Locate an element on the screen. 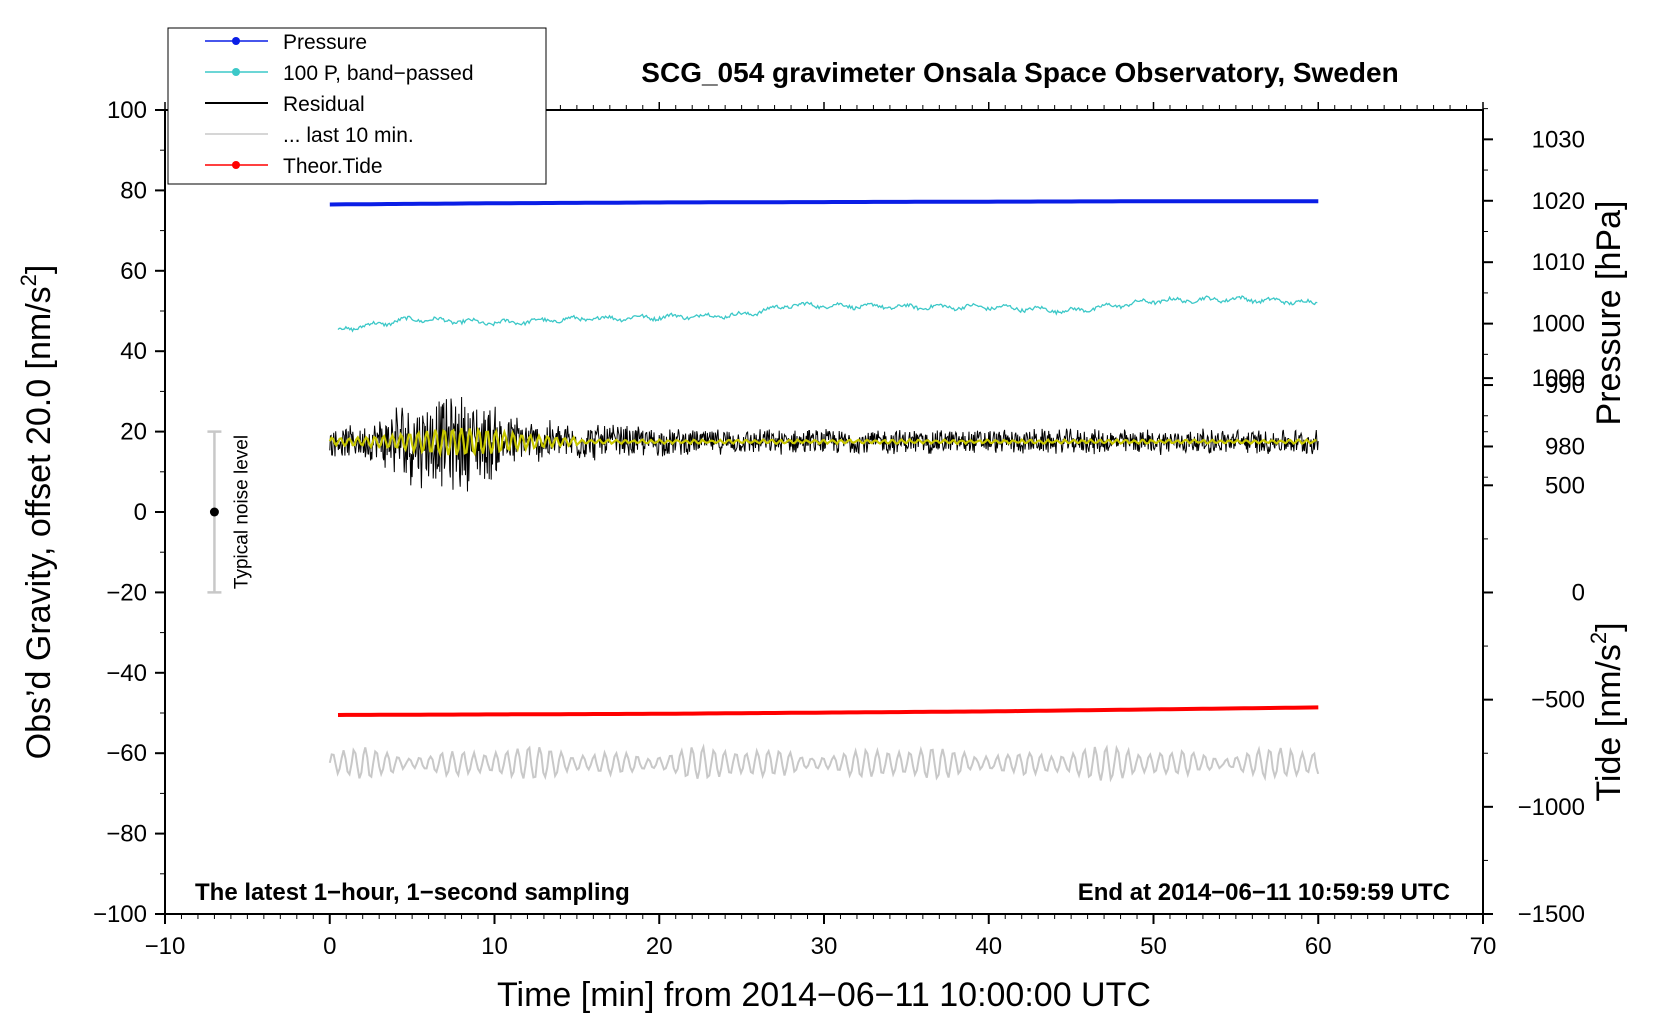 Image resolution: width=1660 pixels, height=1020 pixels. pressure-tick-label: 990 is located at coordinates (1565, 385).